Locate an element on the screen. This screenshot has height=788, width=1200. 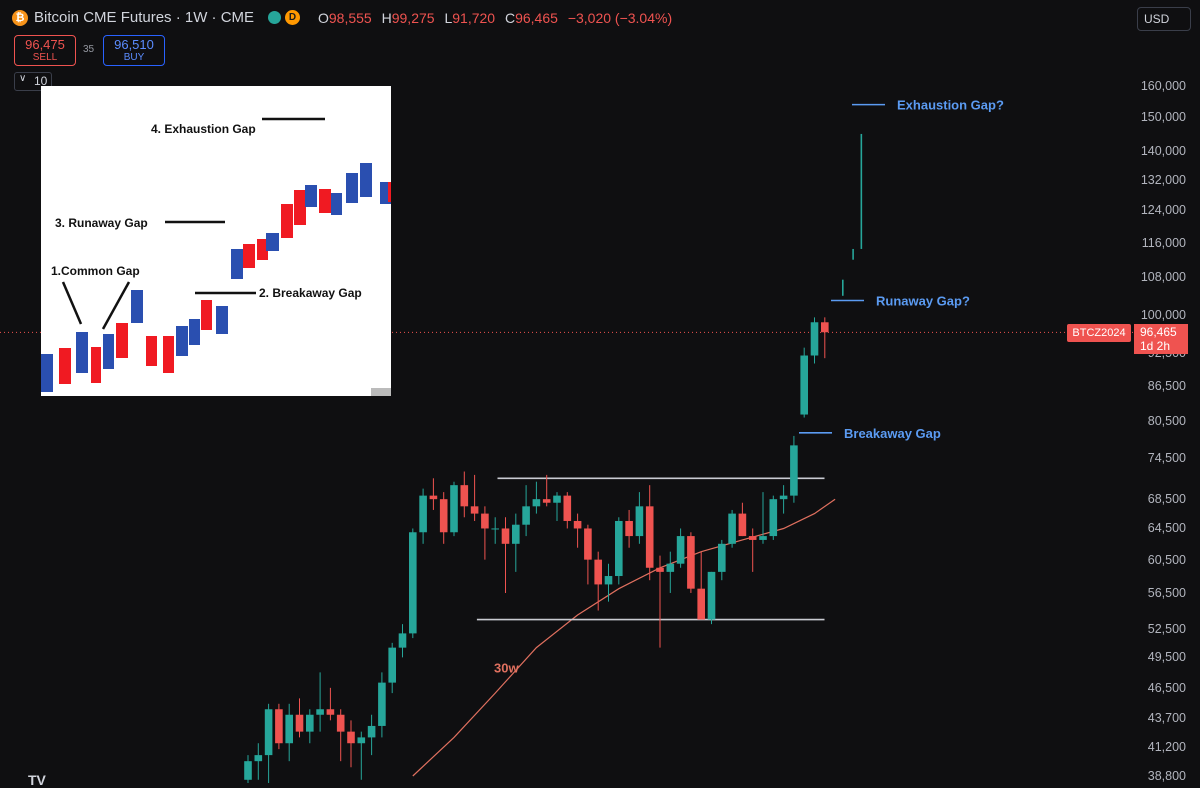
price-tick-label: 46,500 is located at coordinates (1166, 687).